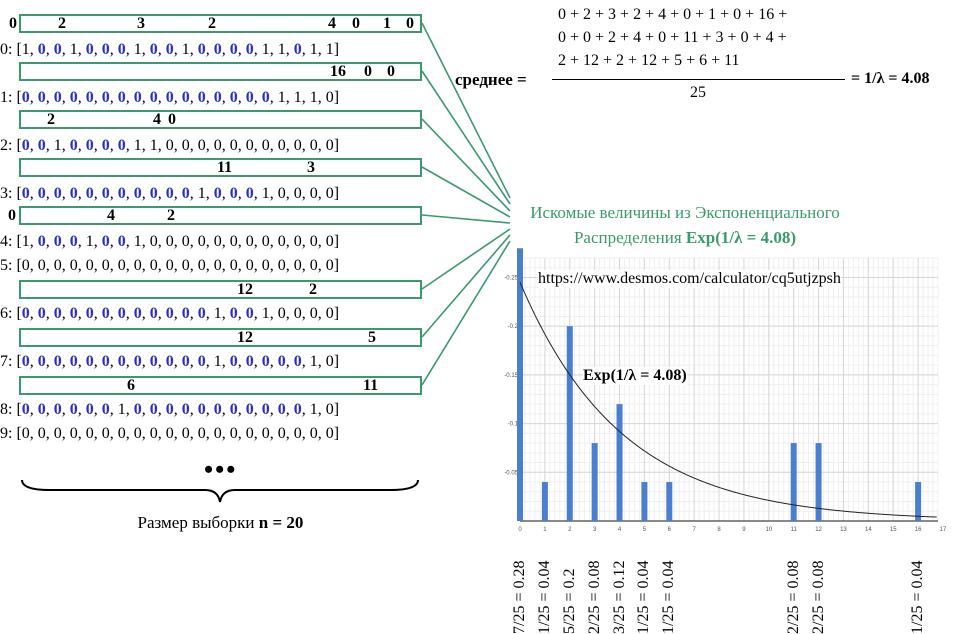  I want to click on gap-value: 3, so click(141, 23).